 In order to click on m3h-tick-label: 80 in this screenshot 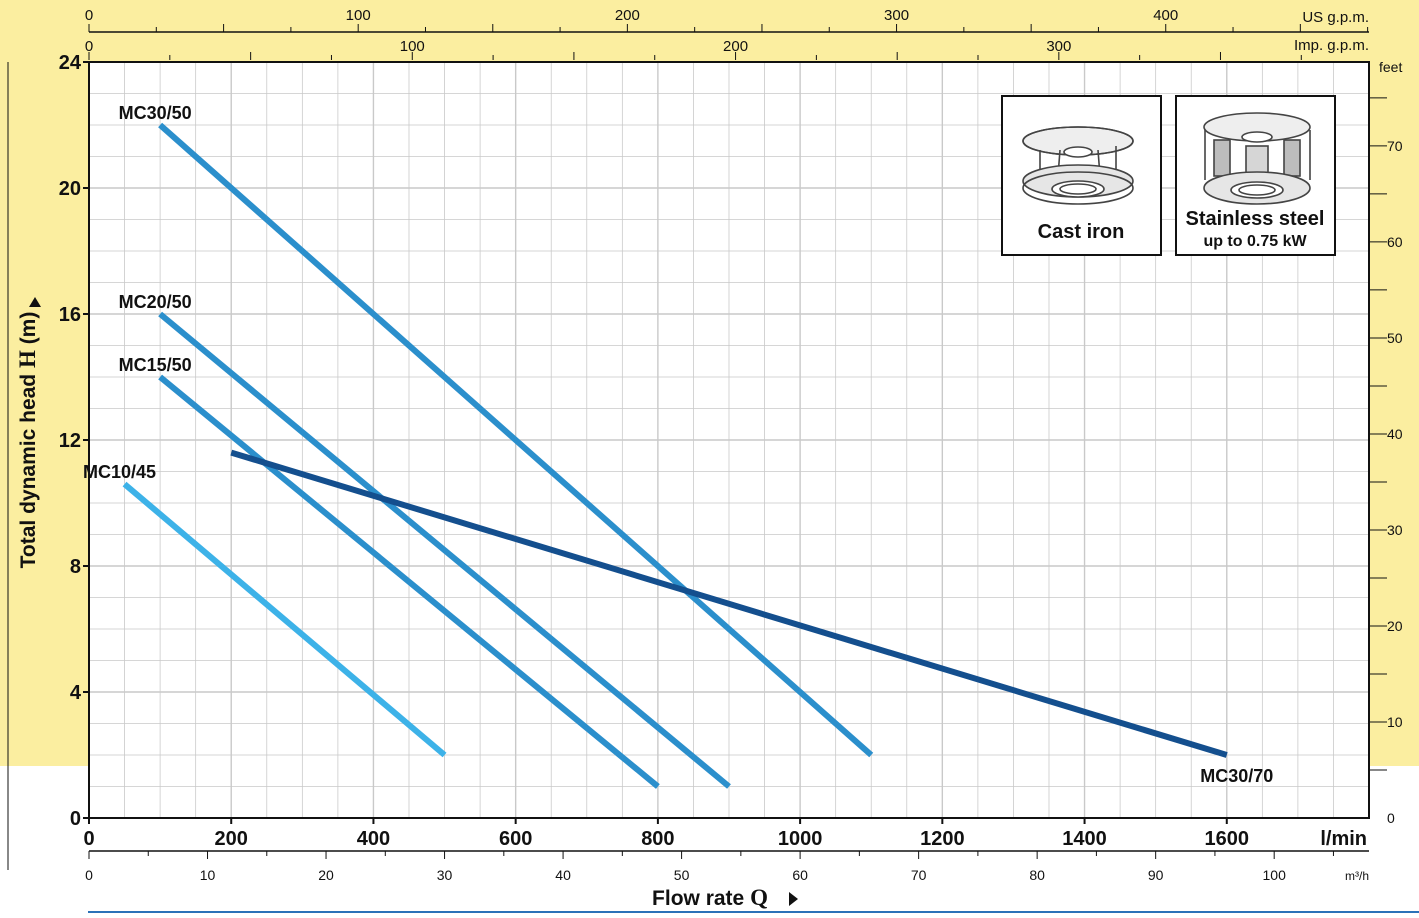, I will do `click(1037, 875)`.